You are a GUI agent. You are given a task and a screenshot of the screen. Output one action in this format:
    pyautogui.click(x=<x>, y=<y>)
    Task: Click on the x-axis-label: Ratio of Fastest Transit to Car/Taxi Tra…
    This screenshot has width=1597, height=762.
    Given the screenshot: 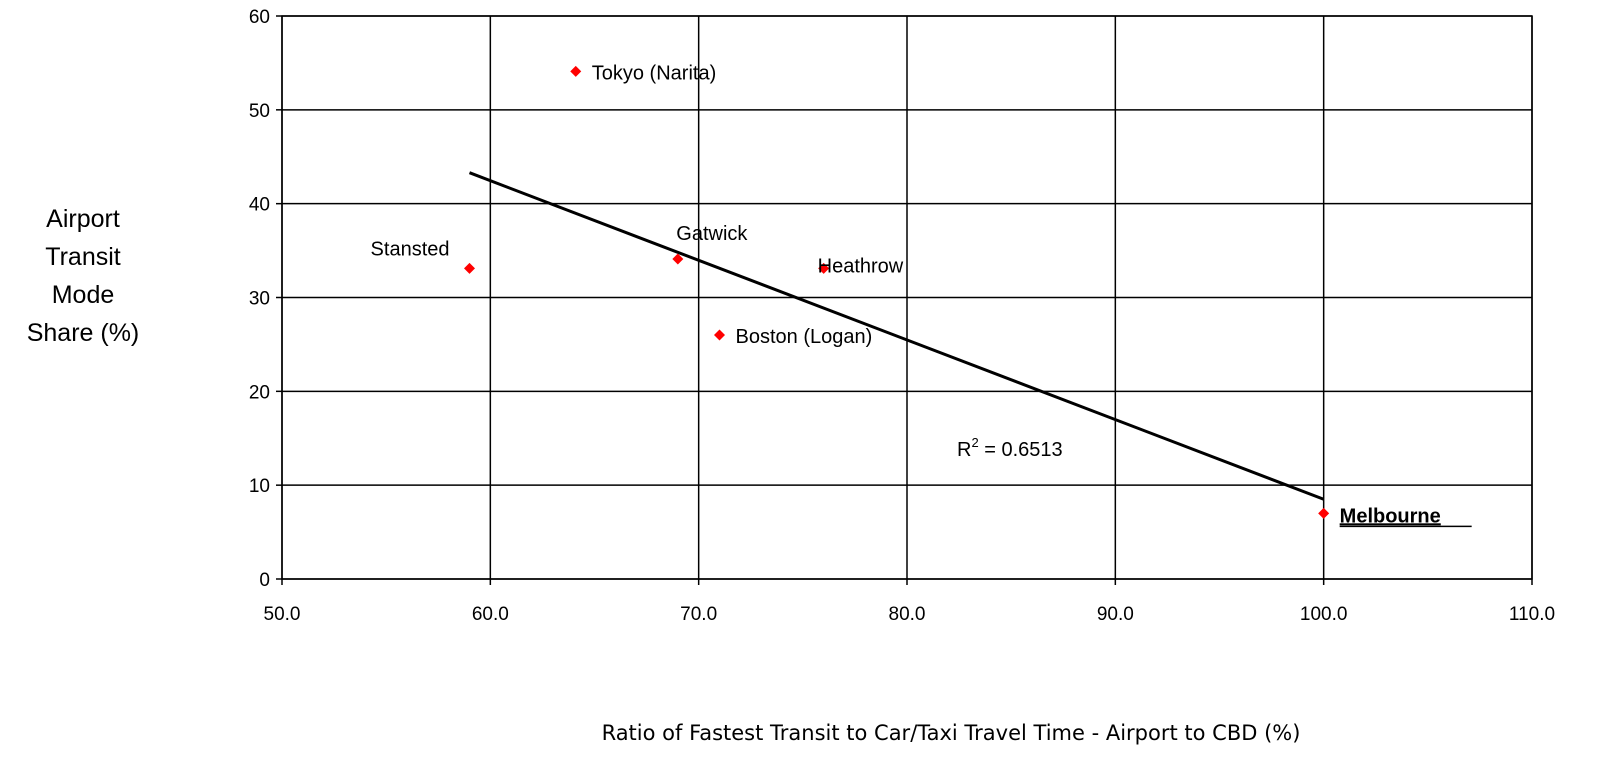 What is the action you would take?
    pyautogui.click(x=951, y=733)
    